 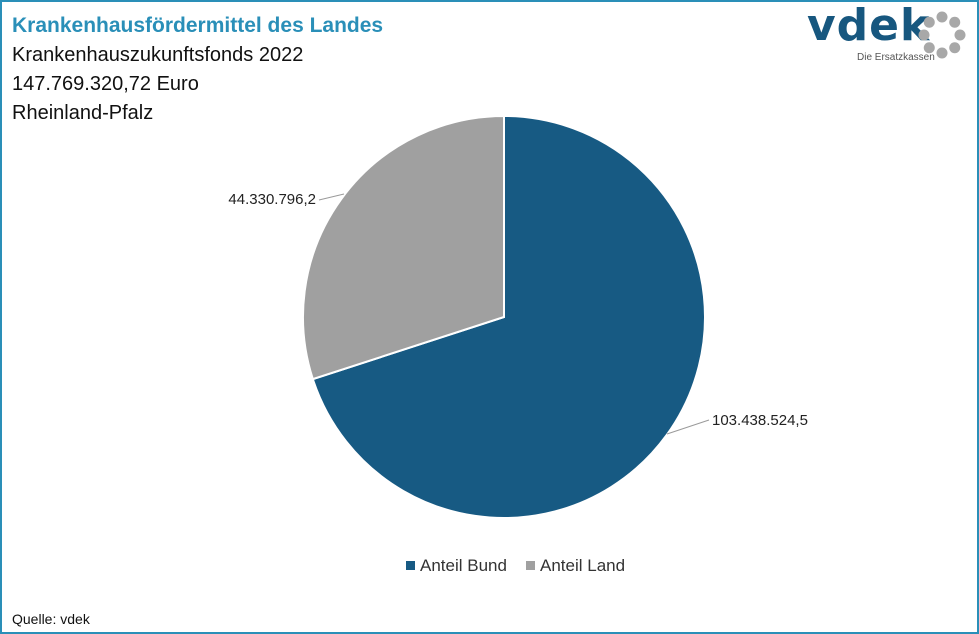 What do you see at coordinates (869, 25) in the screenshot?
I see `logo-wordmark: vdek` at bounding box center [869, 25].